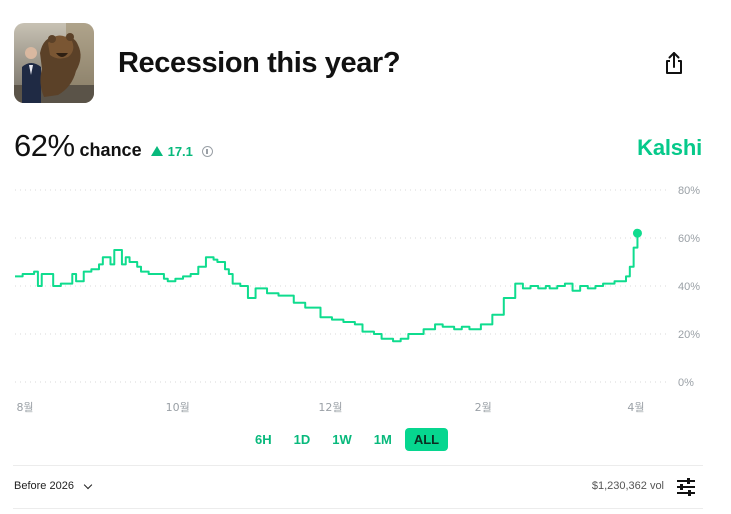  I want to click on time-range-selector: 6H 1D 1W 1M ALL, so click(347, 439).